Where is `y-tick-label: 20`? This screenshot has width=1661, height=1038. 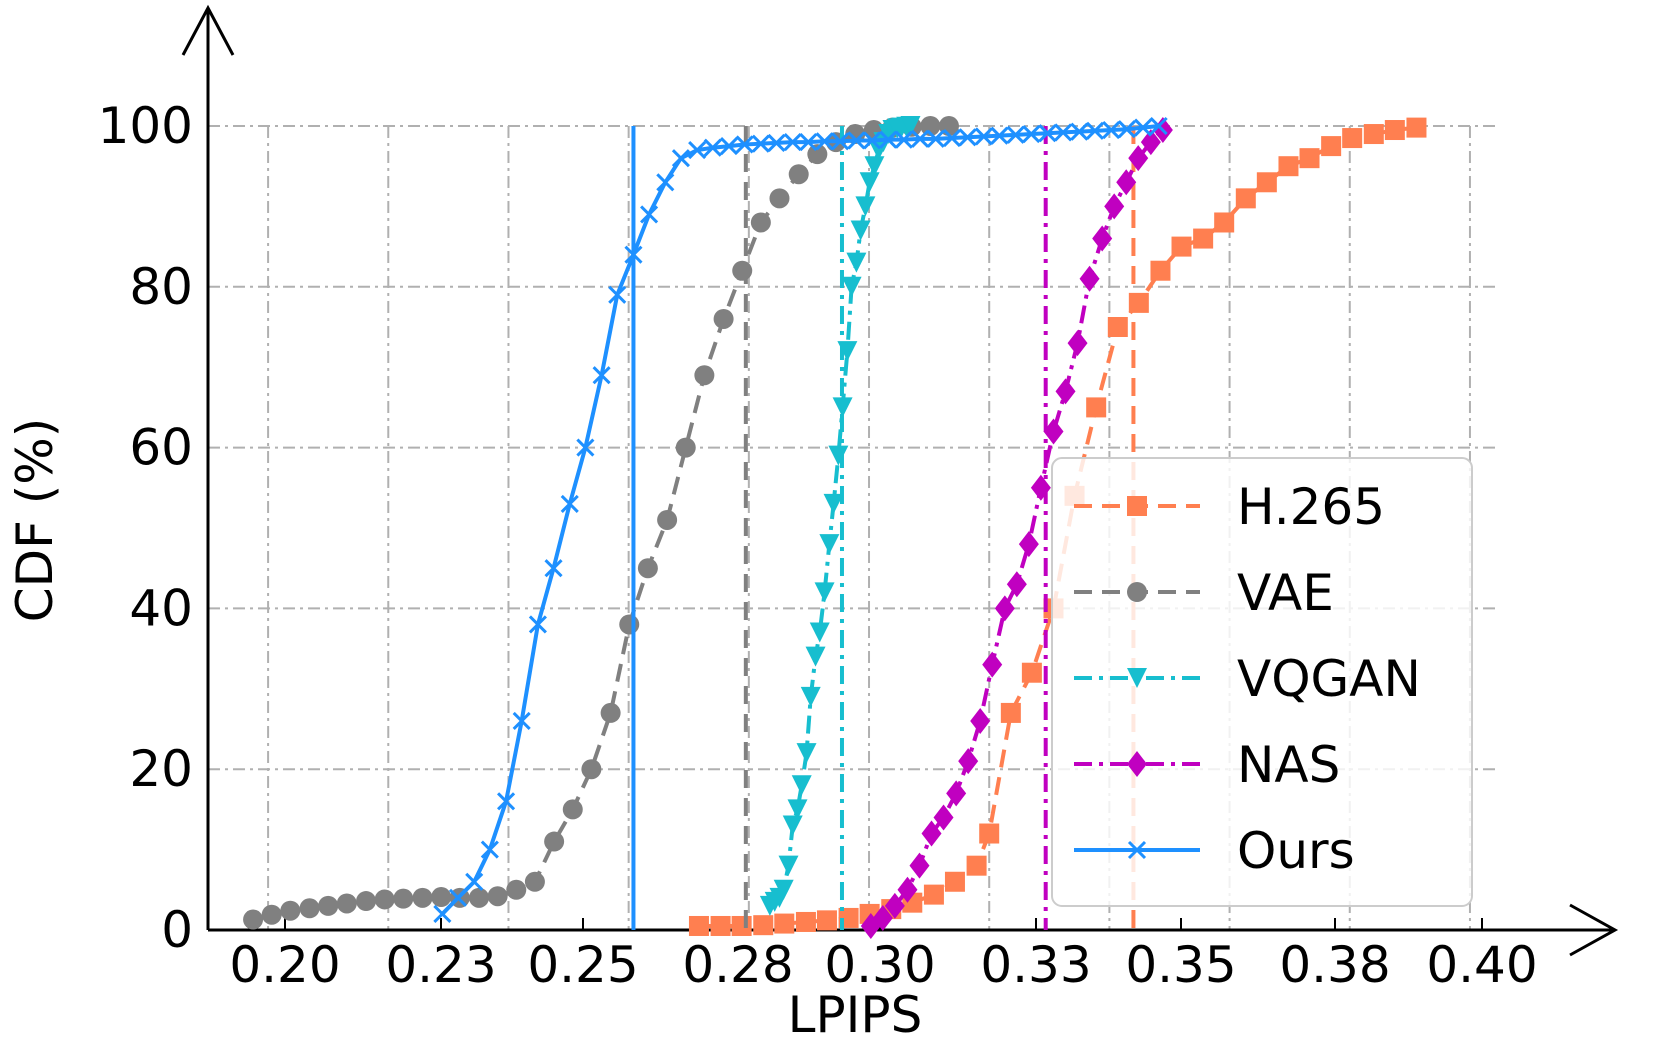 y-tick-label: 20 is located at coordinates (161, 769).